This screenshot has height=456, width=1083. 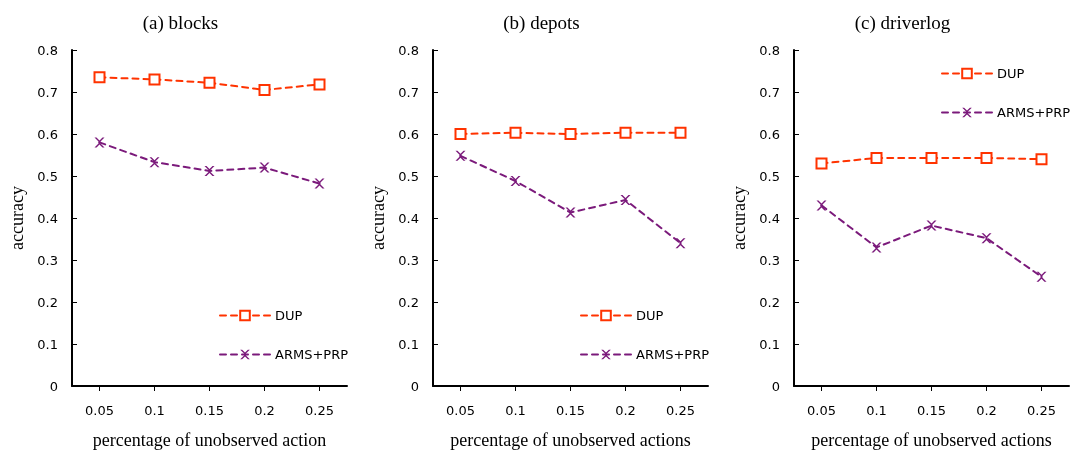 I want to click on x-axis-title: percentage of unobserved action, so click(x=209, y=440).